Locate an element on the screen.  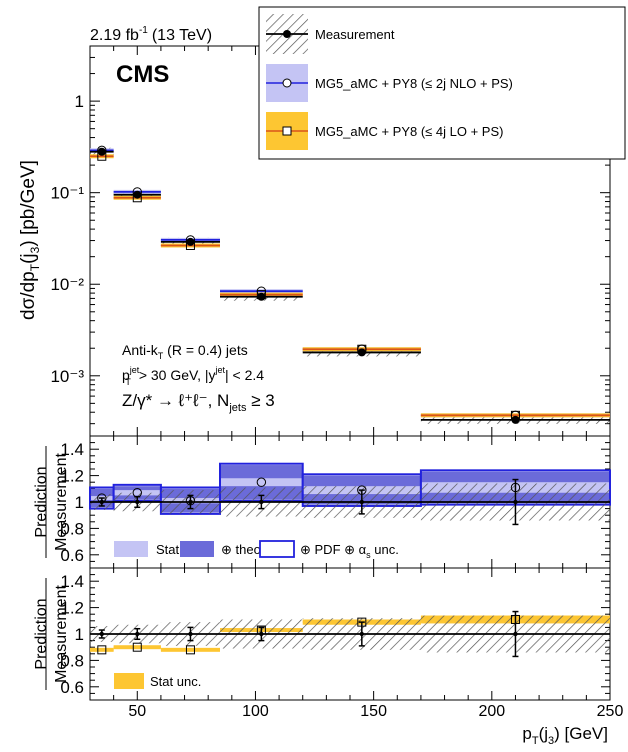
ratio-nlo-y-label: Prediction Measurement is located at coordinates (51, 502).